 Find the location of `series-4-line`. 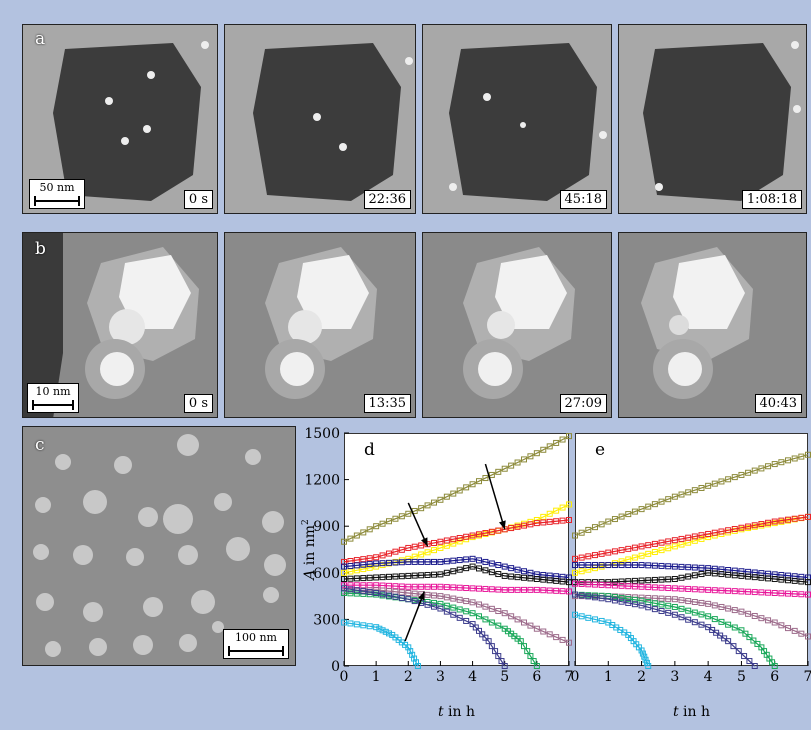

series-4-line is located at coordinates (692, 577).